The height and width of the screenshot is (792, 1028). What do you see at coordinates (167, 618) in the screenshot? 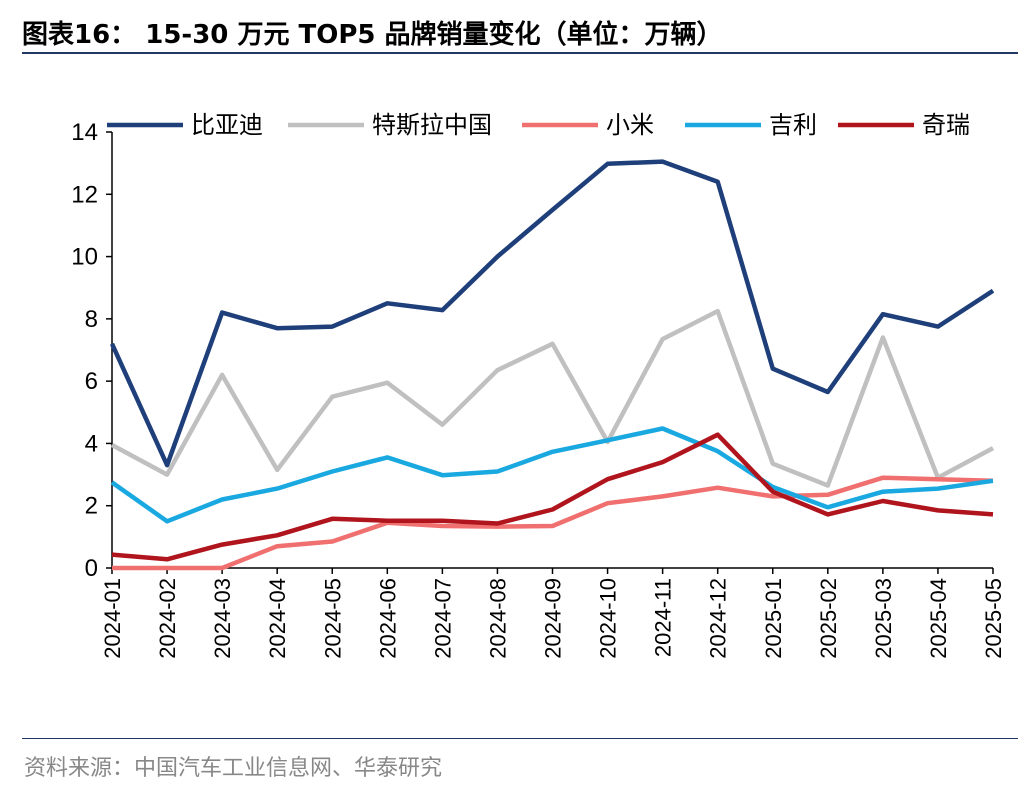
I see `x-tick-label: 2024-02` at bounding box center [167, 618].